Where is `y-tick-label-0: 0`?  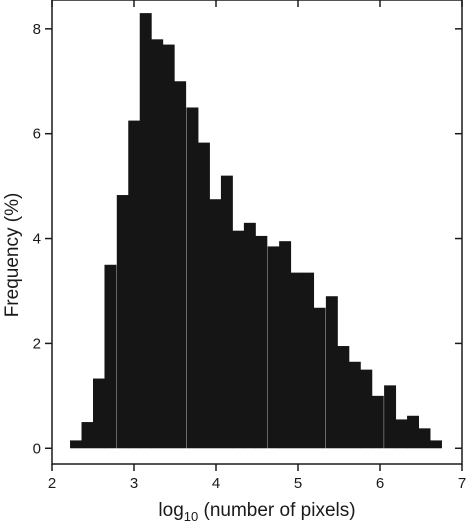 y-tick-label-0: 0 is located at coordinates (37, 448).